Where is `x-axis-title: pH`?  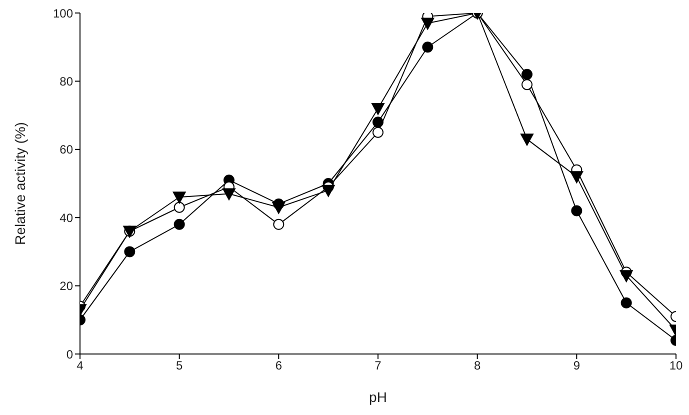
x-axis-title: pH is located at coordinates (378, 397).